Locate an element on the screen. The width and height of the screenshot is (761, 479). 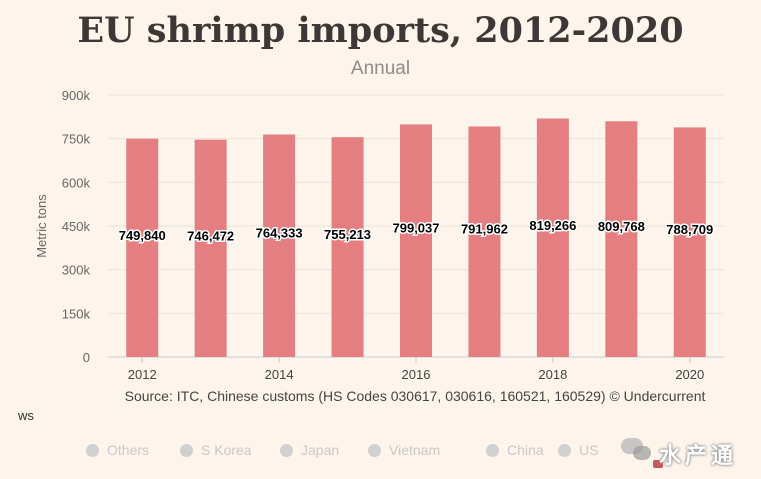
watermark-text: 水产通 is located at coordinates (698, 456).